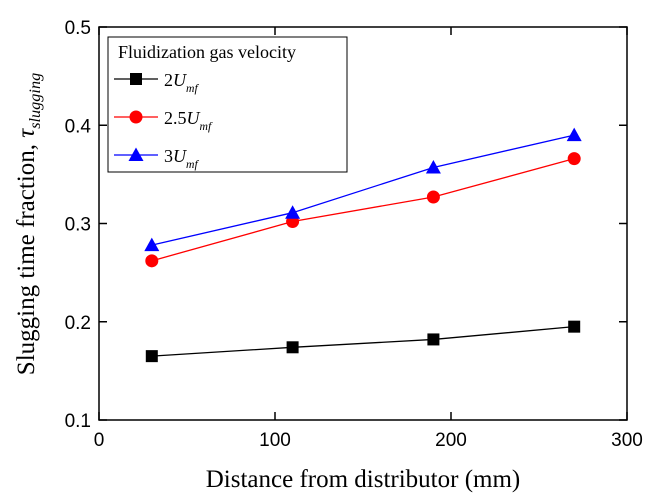  I want to click on x-tick-label: 200, so click(451, 440).